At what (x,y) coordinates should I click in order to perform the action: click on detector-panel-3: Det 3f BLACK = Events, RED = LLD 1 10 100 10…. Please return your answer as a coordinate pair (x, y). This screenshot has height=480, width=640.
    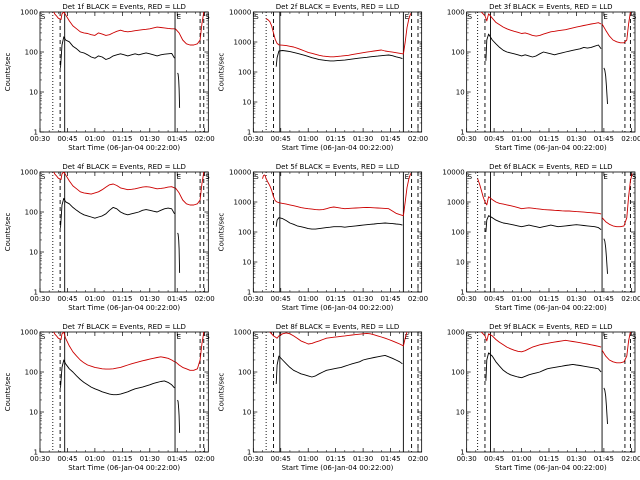
    Looking at the image, I should click on (543, 77).